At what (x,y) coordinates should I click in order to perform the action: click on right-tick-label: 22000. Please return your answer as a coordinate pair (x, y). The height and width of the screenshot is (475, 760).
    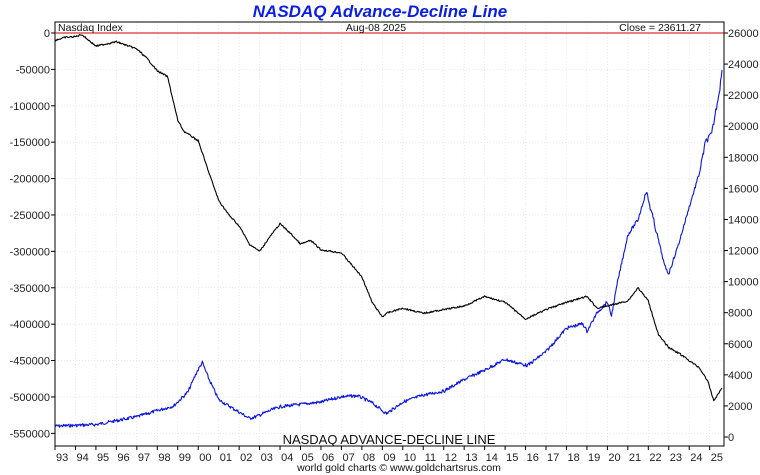
    Looking at the image, I should click on (743, 96).